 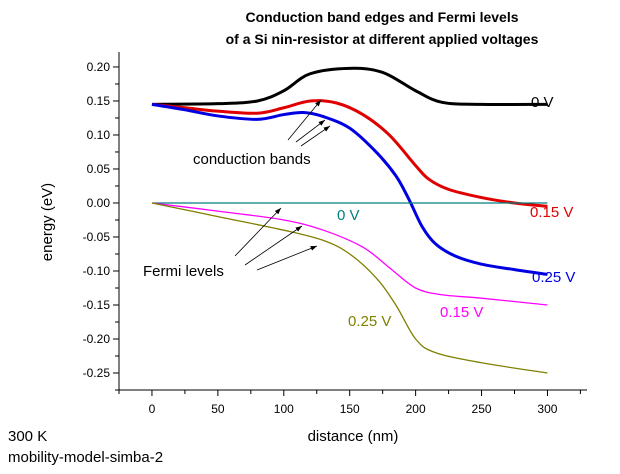 What do you see at coordinates (350, 409) in the screenshot?
I see `x-tick-label: 150` at bounding box center [350, 409].